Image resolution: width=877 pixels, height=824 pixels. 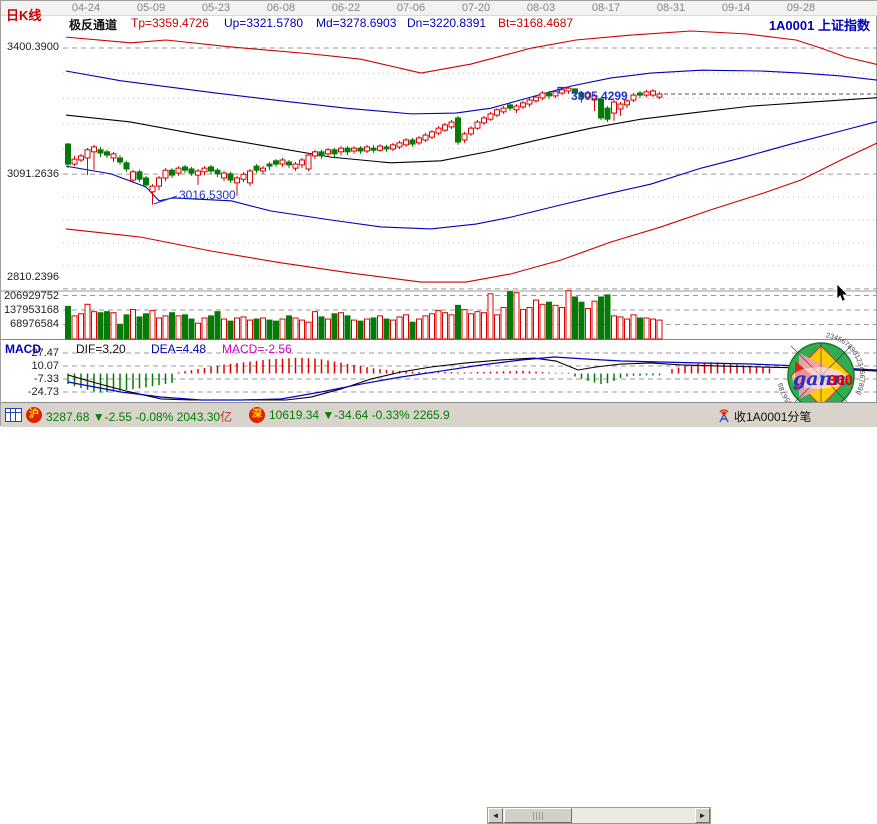 What do you see at coordinates (372, 415) in the screenshot?
I see `sz-change: -34.64 -0.33%` at bounding box center [372, 415].